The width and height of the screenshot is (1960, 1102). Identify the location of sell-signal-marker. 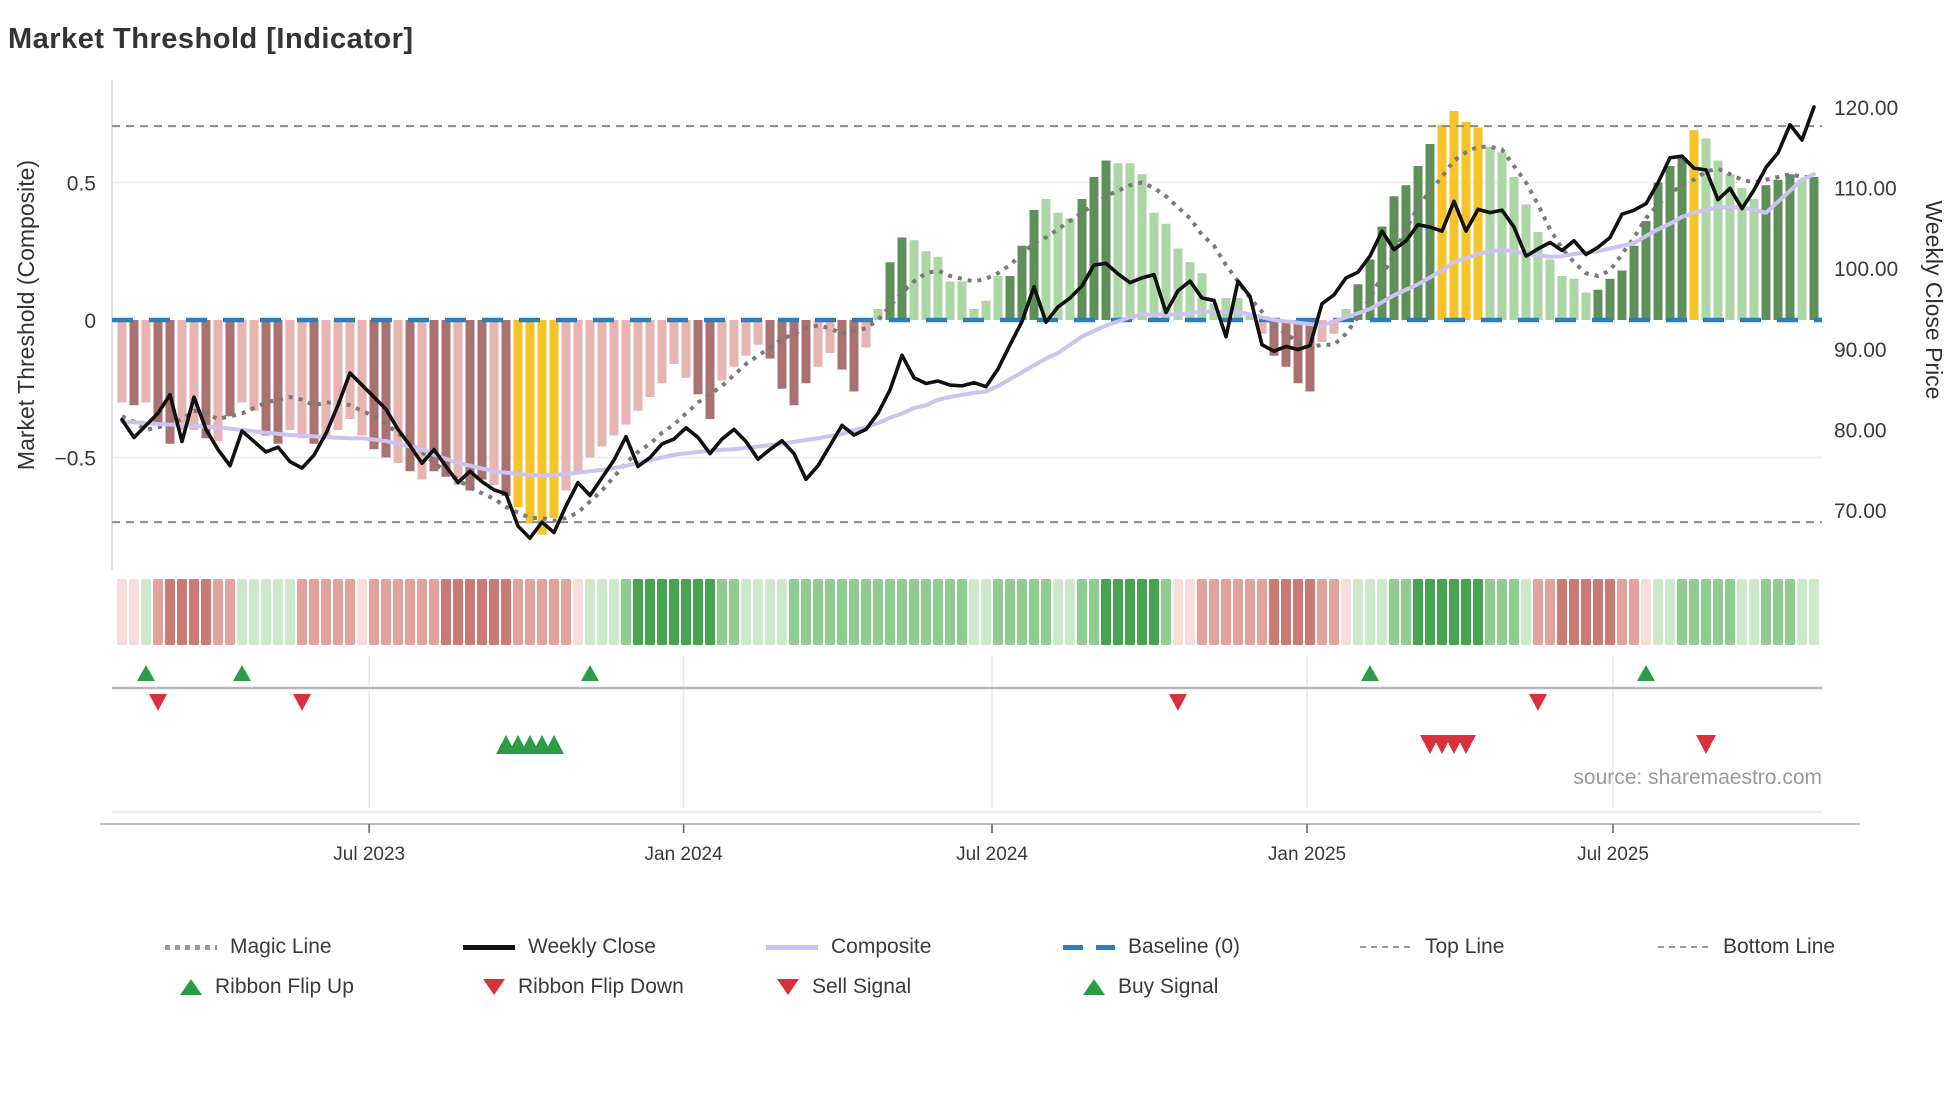
(1706, 744).